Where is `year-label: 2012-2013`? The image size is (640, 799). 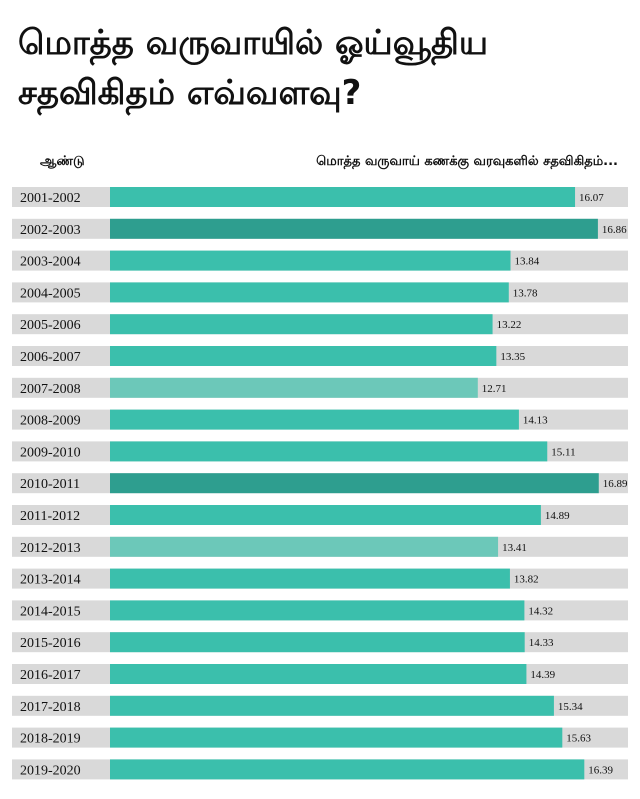
year-label: 2012-2013 is located at coordinates (50, 548).